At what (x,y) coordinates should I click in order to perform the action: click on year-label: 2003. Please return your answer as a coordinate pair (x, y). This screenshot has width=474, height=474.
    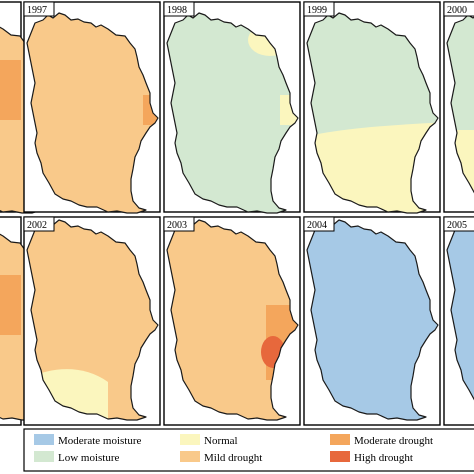
    Looking at the image, I should click on (177, 225).